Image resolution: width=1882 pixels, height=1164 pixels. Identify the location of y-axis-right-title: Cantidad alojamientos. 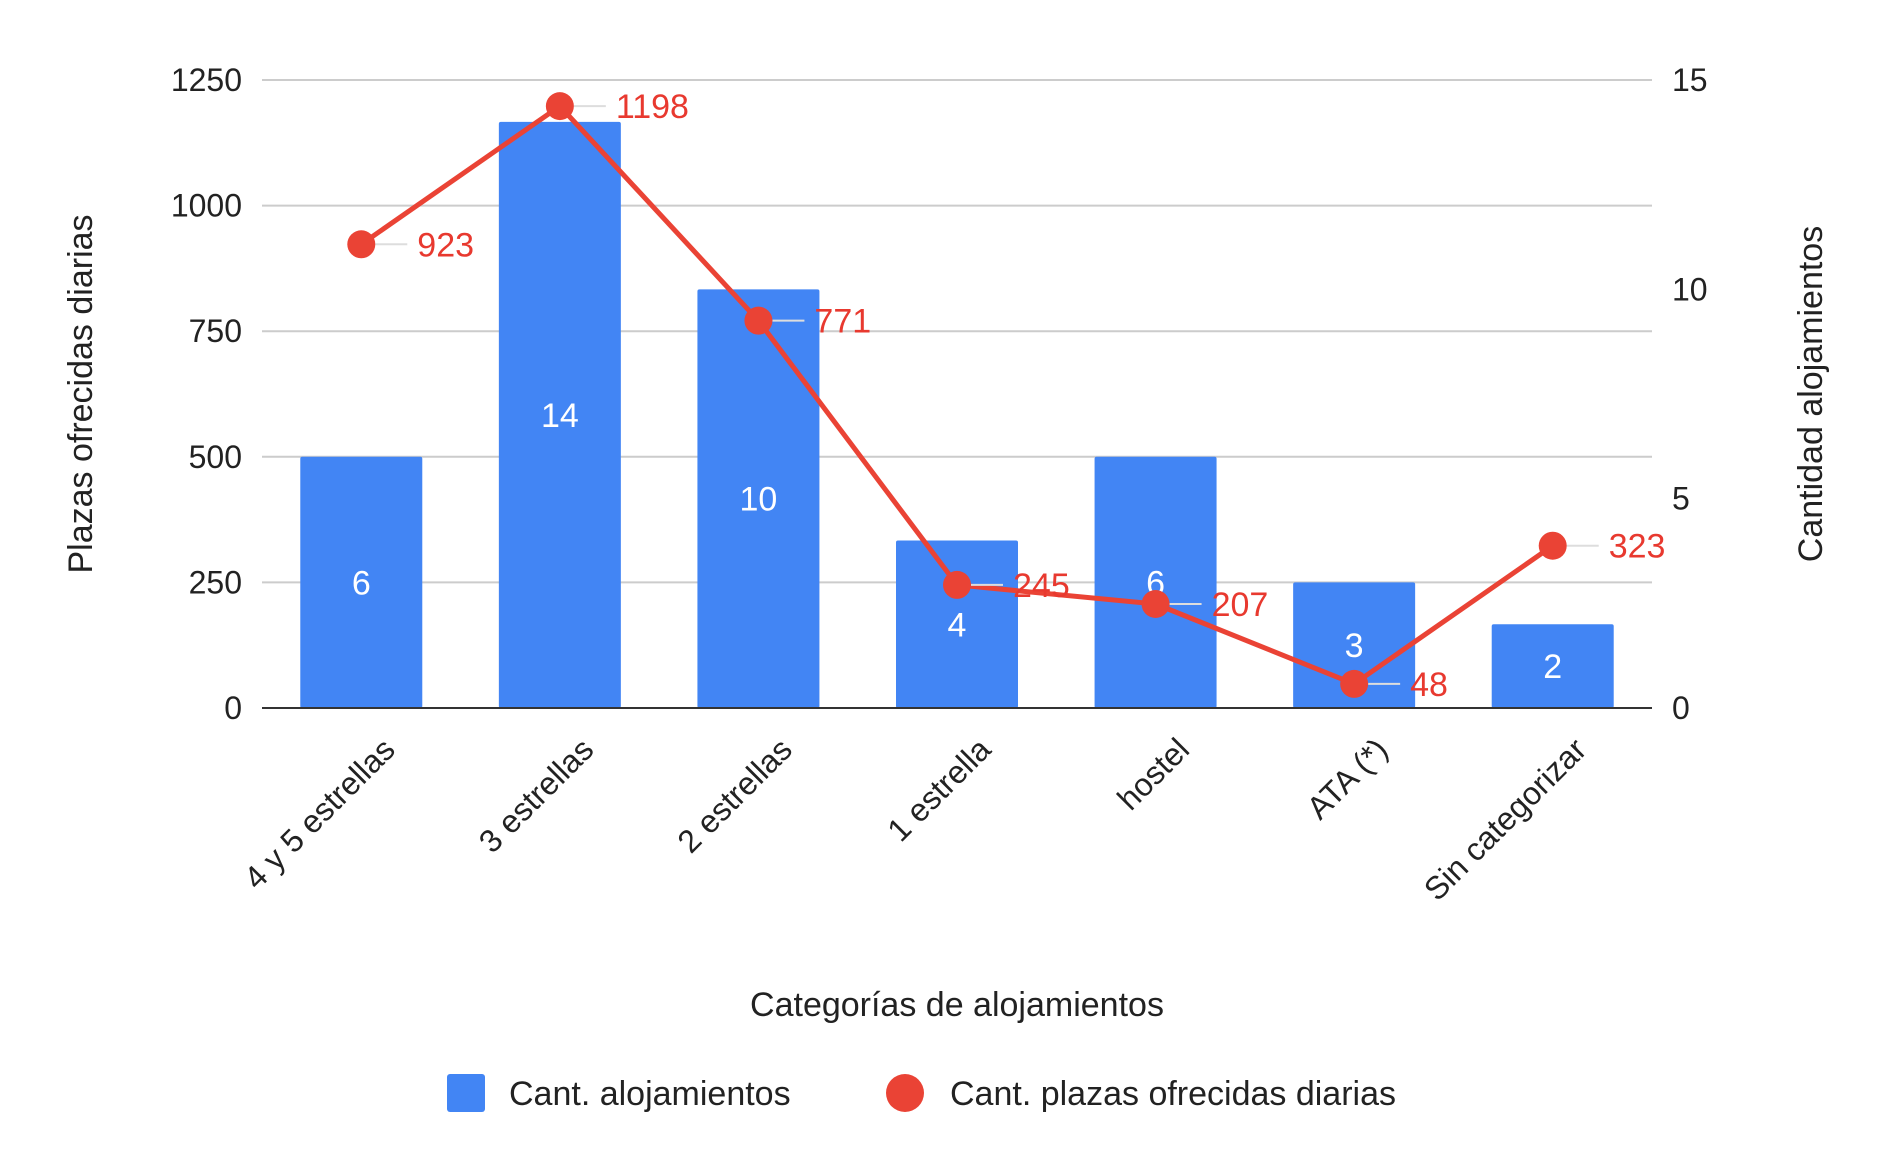
(1811, 394).